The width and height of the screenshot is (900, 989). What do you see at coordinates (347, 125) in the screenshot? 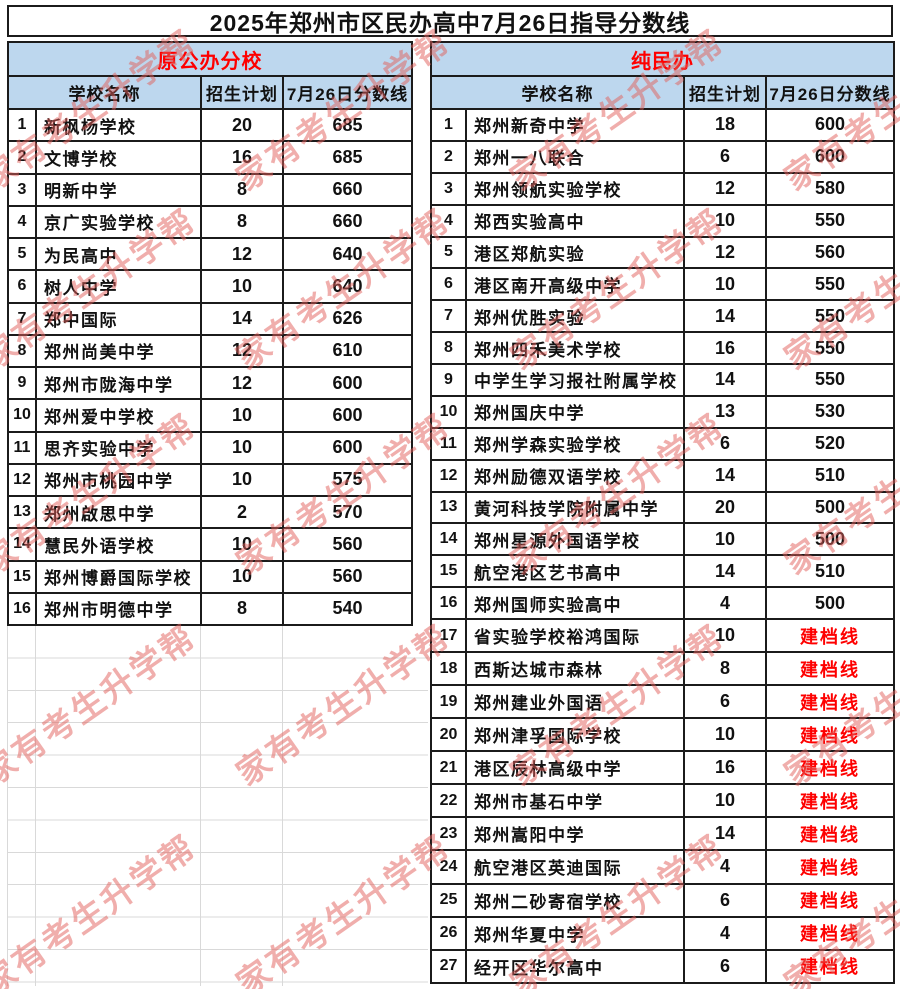
I see `score-cell: 685` at bounding box center [347, 125].